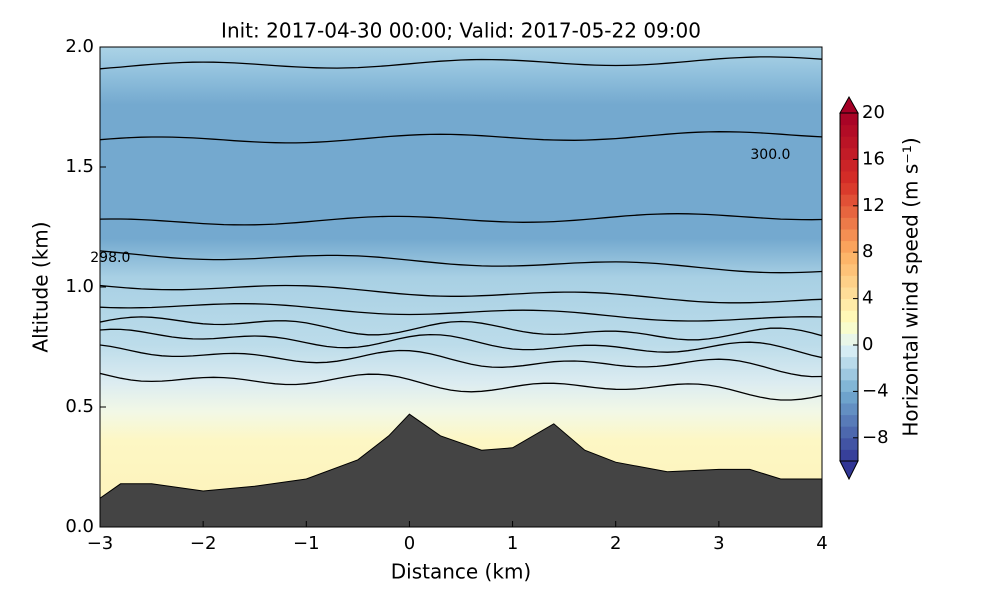  What do you see at coordinates (79, 406) in the screenshot?
I see `y-tick-label: 0.5` at bounding box center [79, 406].